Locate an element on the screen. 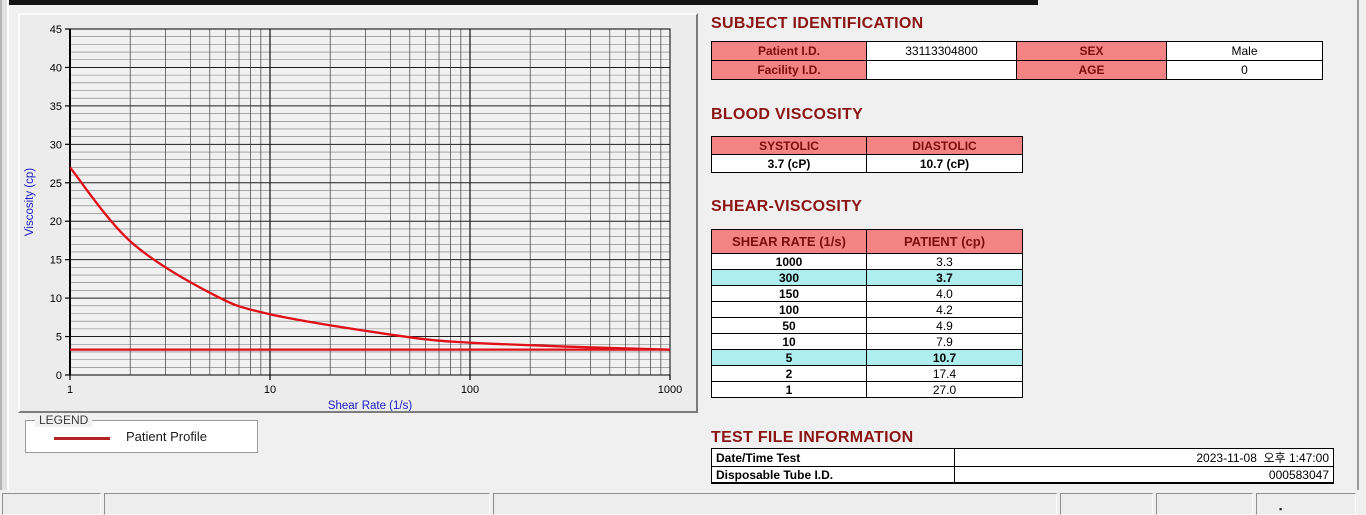  shear-rate-cell: 100 is located at coordinates (789, 309).